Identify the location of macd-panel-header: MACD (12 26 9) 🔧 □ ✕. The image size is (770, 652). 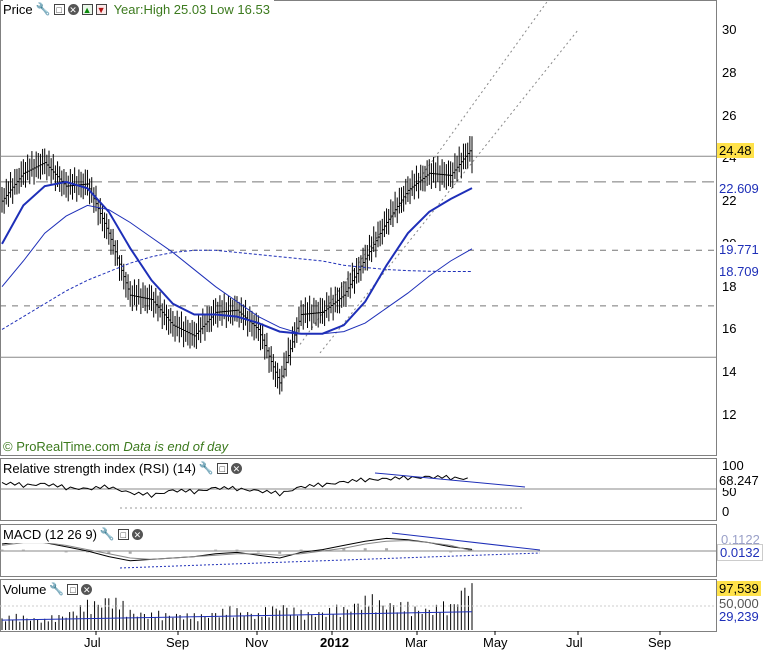
(75, 534).